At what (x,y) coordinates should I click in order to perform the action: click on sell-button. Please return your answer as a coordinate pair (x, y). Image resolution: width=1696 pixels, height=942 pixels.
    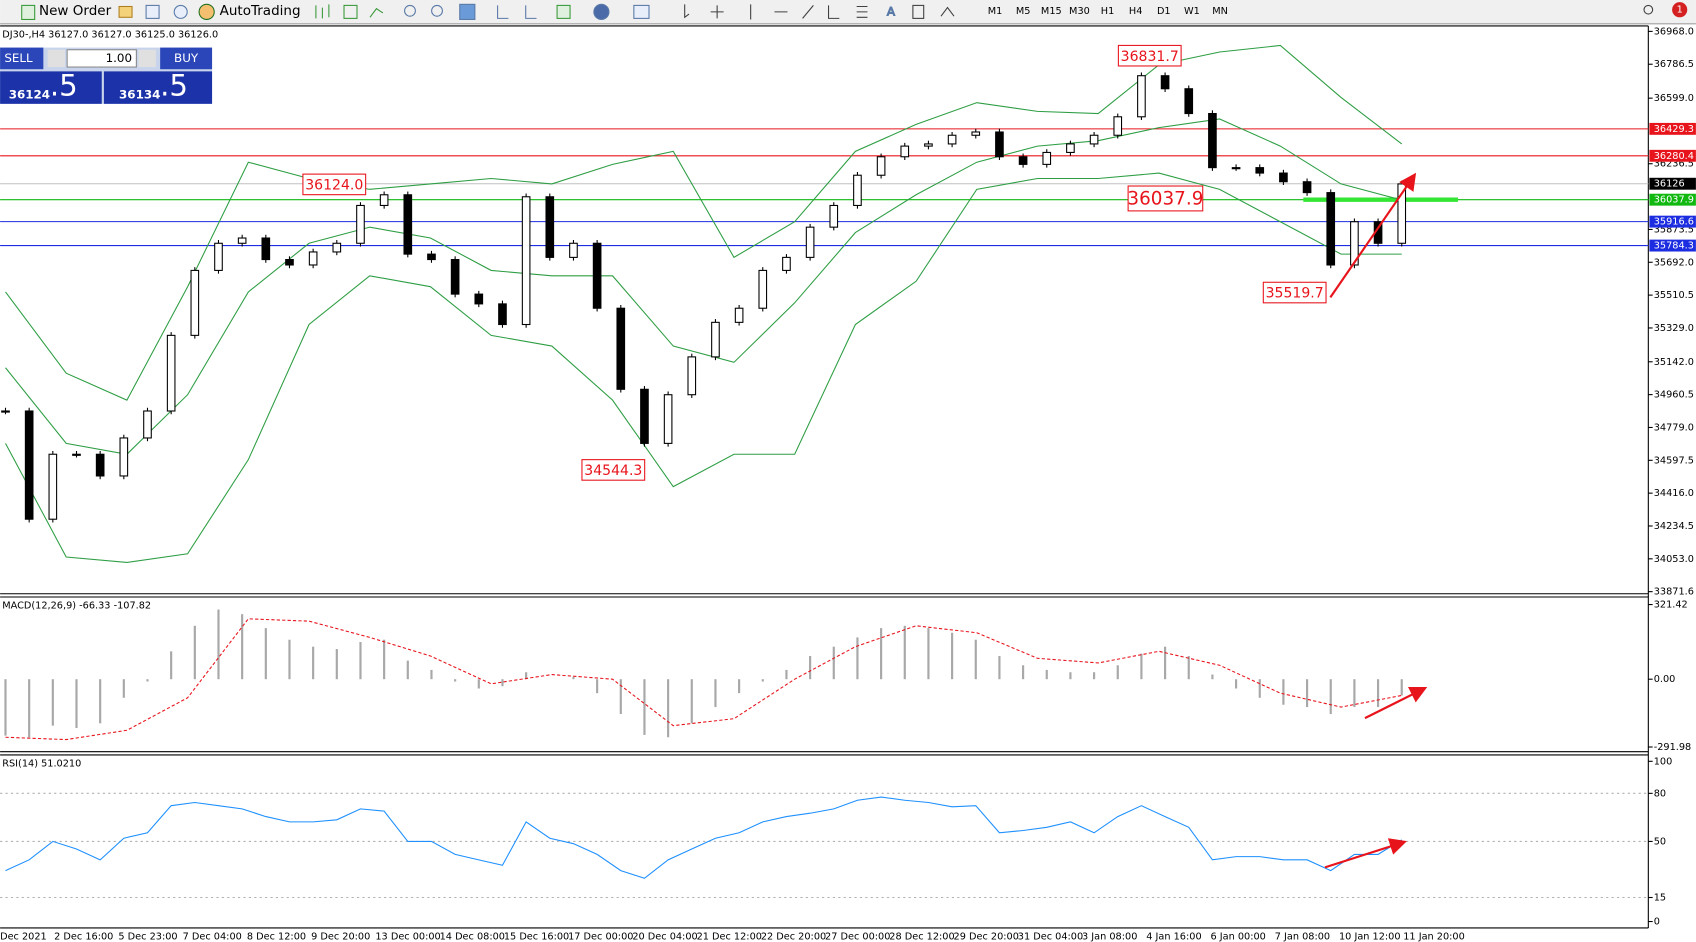
    Looking at the image, I should click on (22, 58).